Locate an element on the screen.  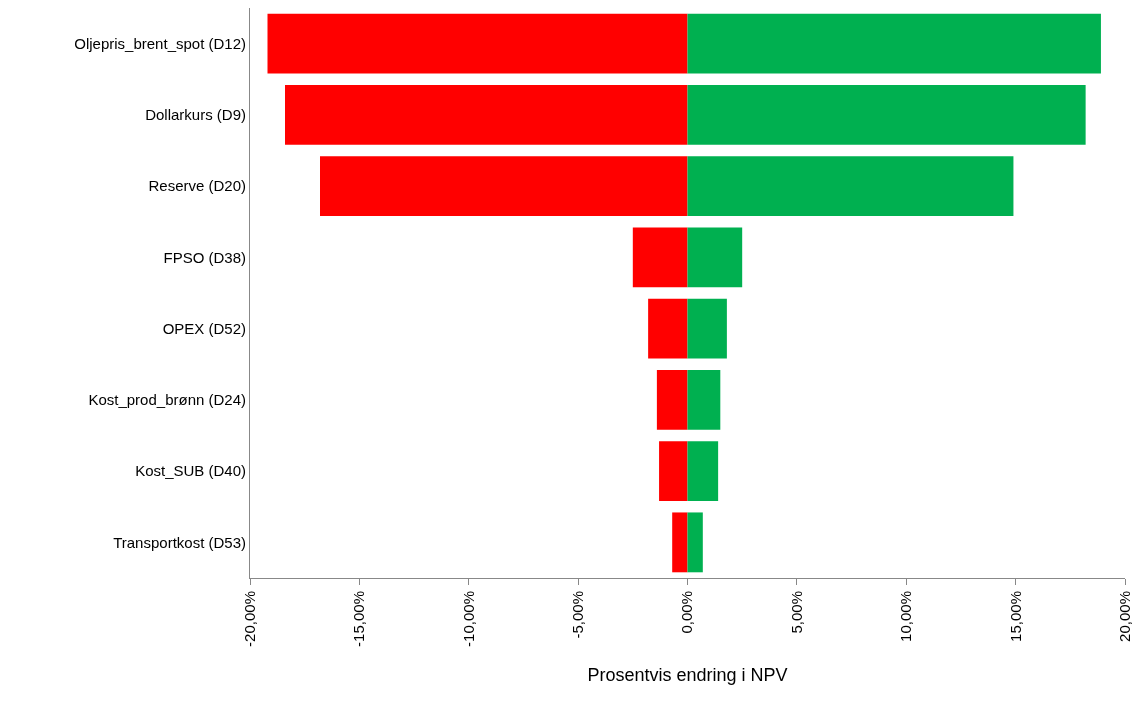
x-tick-label: -5,00% is located at coordinates (578, 615).